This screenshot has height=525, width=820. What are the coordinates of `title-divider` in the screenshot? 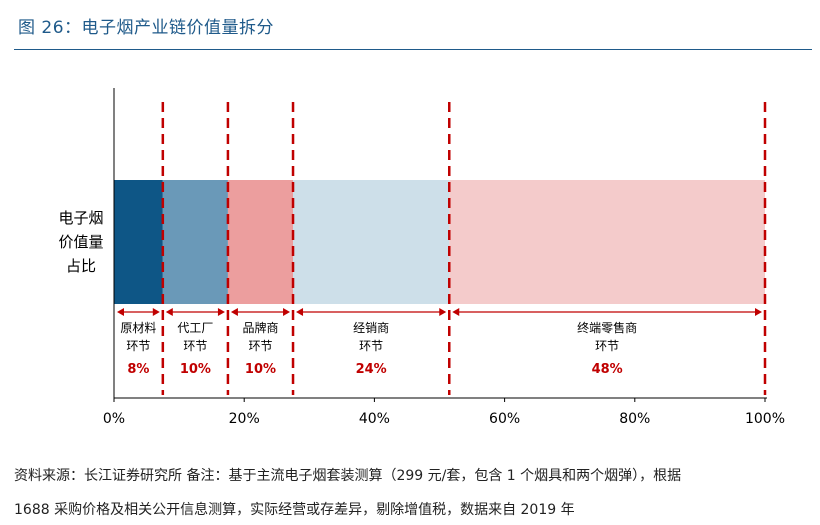 It's located at (413, 49).